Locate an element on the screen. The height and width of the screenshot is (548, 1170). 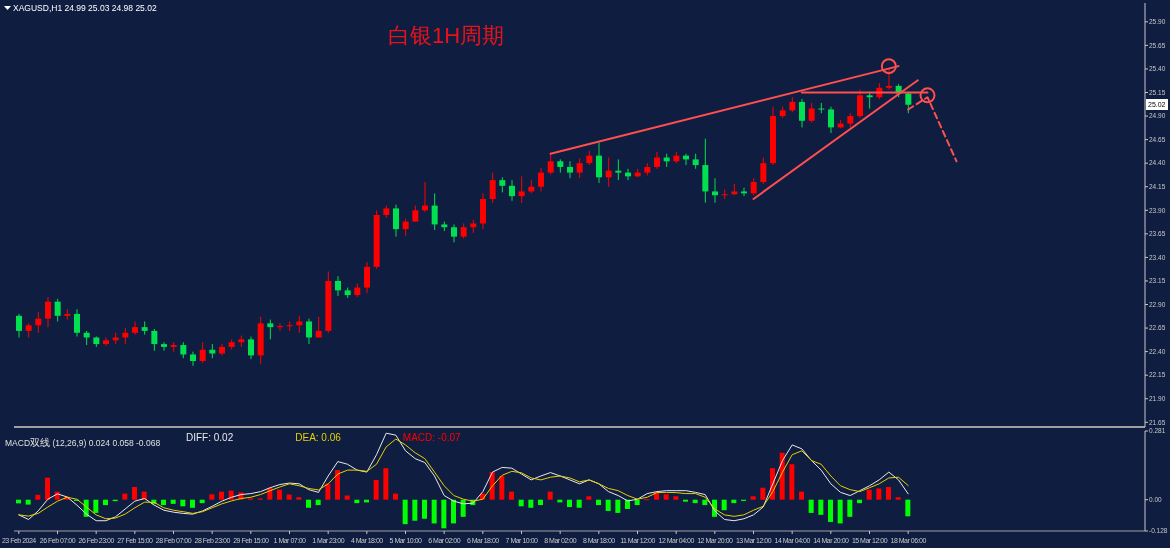
text: DEA: 0.06 is located at coordinates (318, 437).